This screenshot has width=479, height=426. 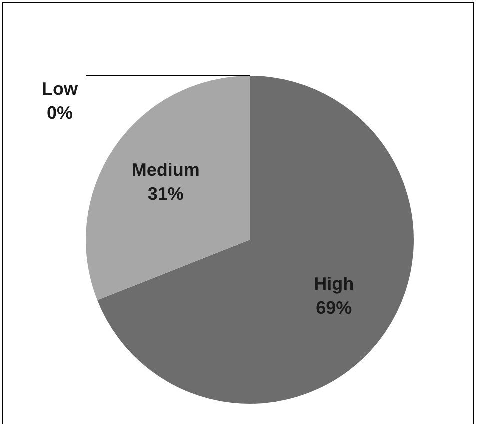 I want to click on data-label: 69%, so click(x=334, y=308).